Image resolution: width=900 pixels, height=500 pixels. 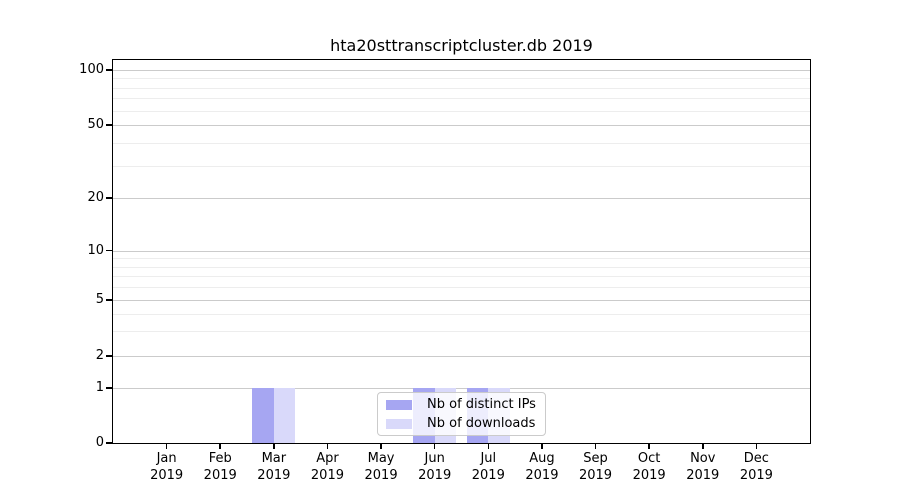 I want to click on legend-label-distinct-ips: Nb of distinct IPs, so click(x=481, y=404).